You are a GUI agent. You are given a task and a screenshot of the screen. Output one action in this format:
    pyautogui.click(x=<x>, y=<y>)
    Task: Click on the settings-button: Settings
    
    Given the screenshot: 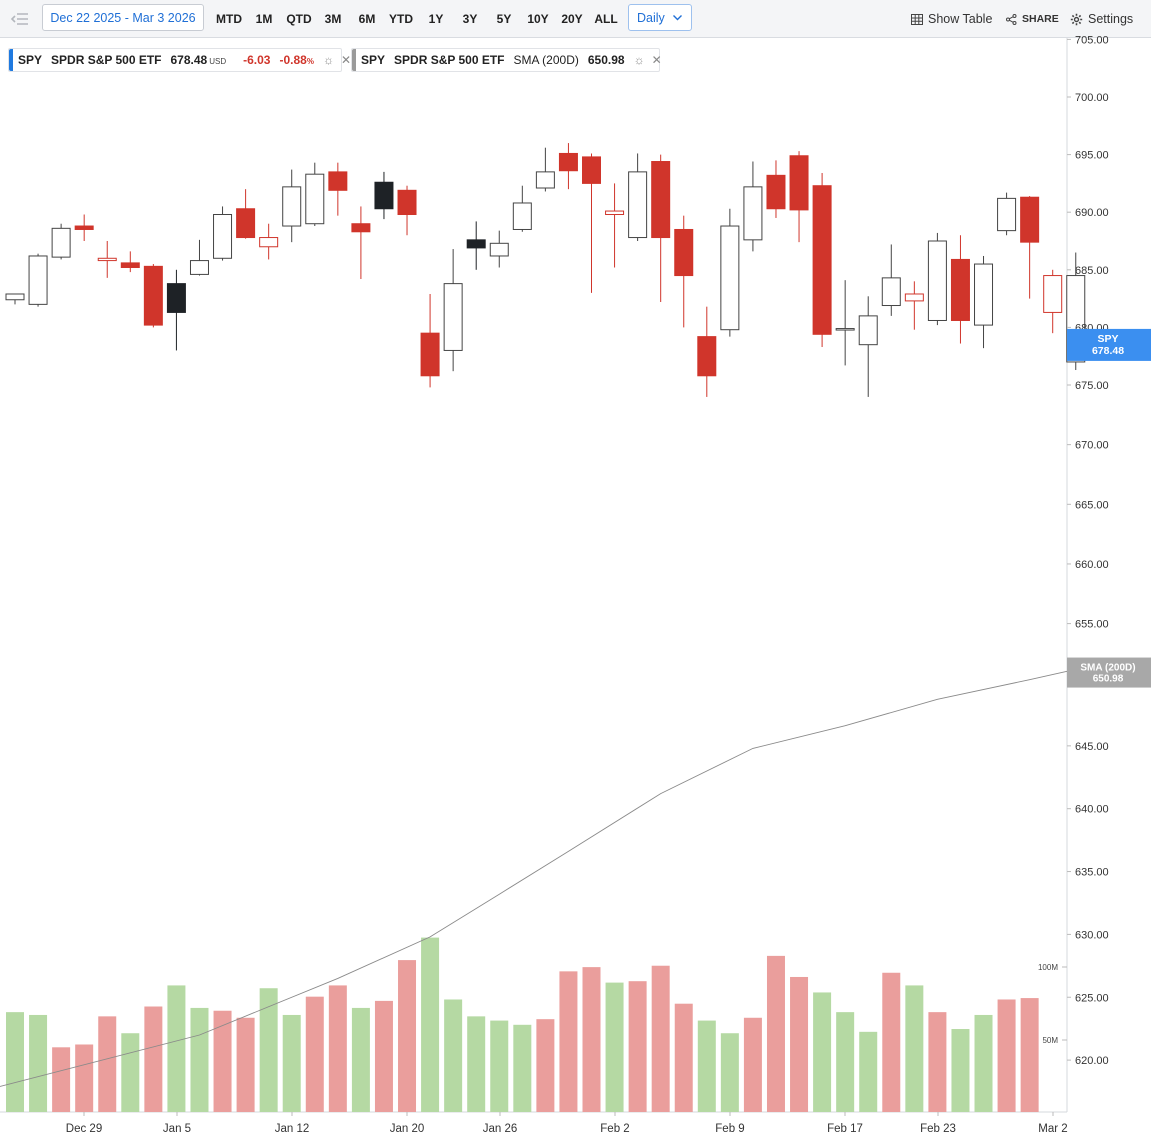 What is the action you would take?
    pyautogui.click(x=1101, y=19)
    